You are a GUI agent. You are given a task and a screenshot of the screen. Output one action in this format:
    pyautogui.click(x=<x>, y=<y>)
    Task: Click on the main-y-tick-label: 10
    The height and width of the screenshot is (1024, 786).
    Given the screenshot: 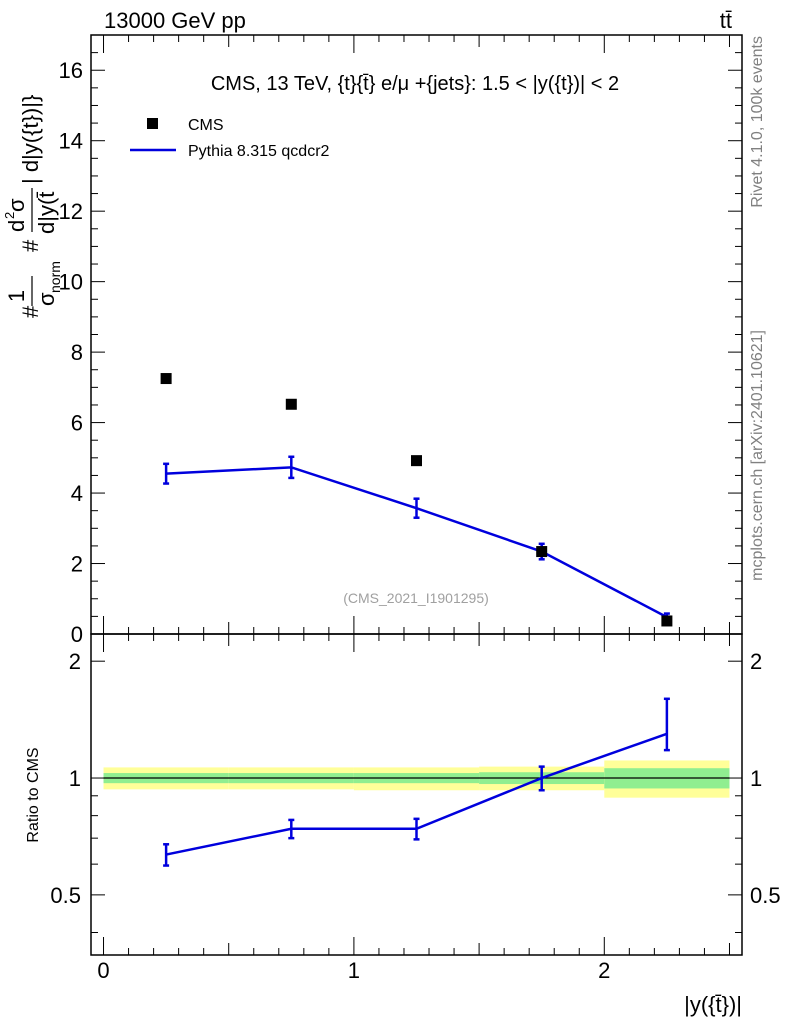 What is the action you would take?
    pyautogui.click(x=71, y=282)
    